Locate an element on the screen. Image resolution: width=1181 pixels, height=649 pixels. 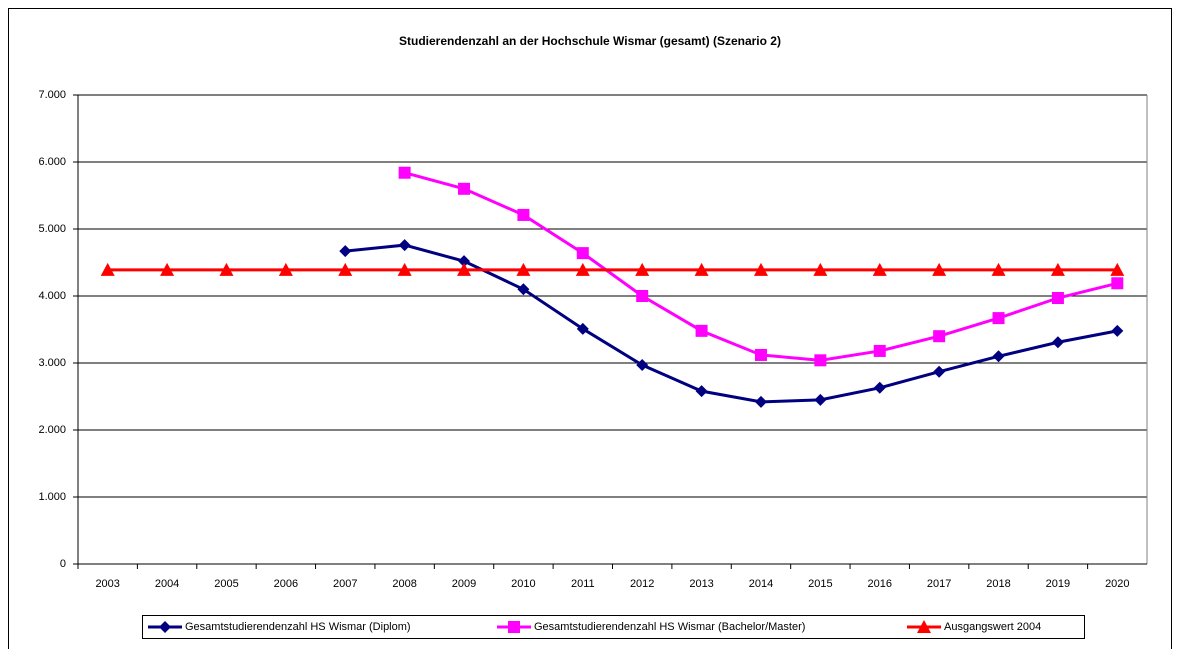
legend-box is located at coordinates (613, 627).